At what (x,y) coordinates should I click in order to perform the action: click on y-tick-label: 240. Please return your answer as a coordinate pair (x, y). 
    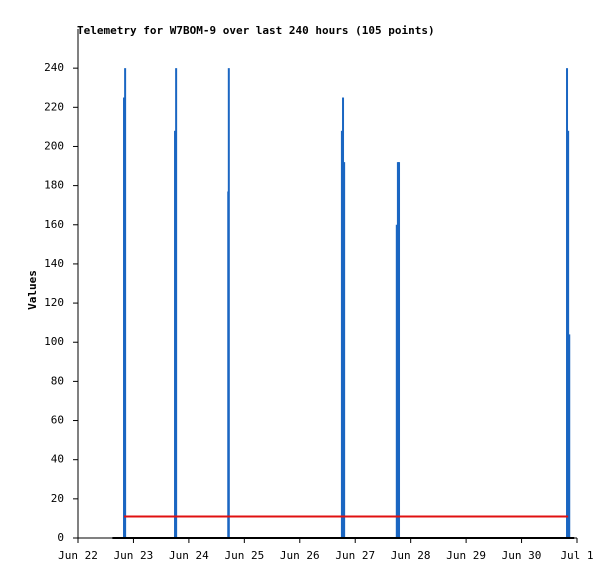
    Looking at the image, I should click on (54, 67).